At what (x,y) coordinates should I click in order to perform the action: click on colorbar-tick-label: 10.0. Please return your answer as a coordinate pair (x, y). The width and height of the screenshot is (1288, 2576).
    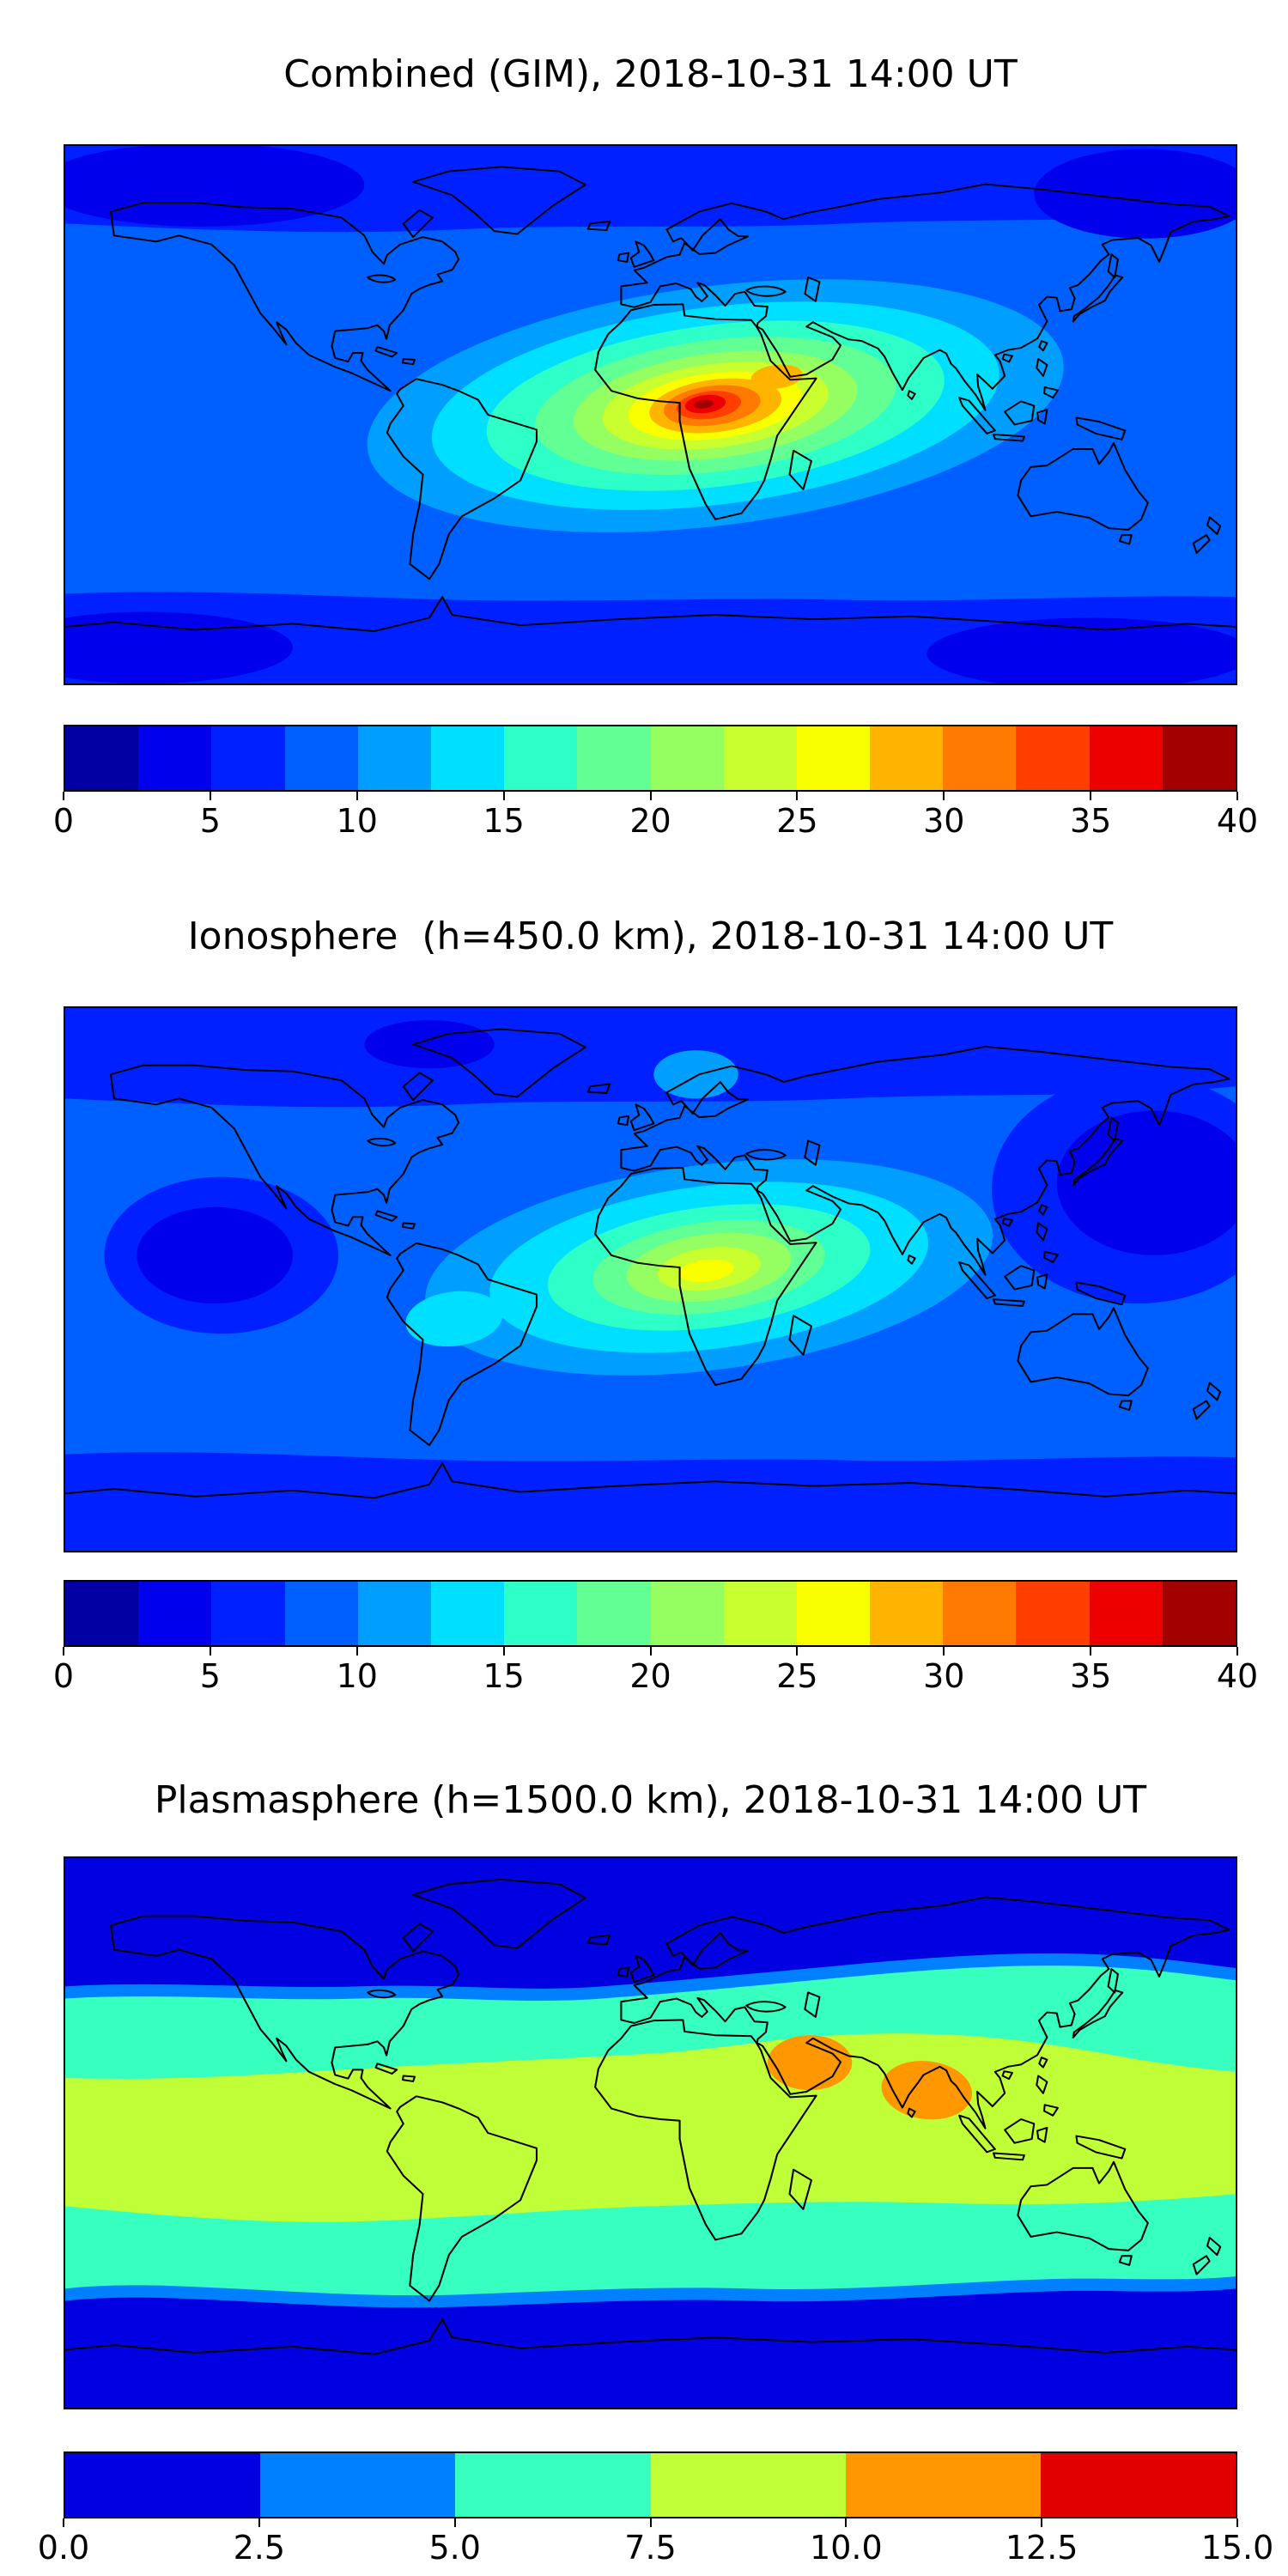
    Looking at the image, I should click on (846, 2548).